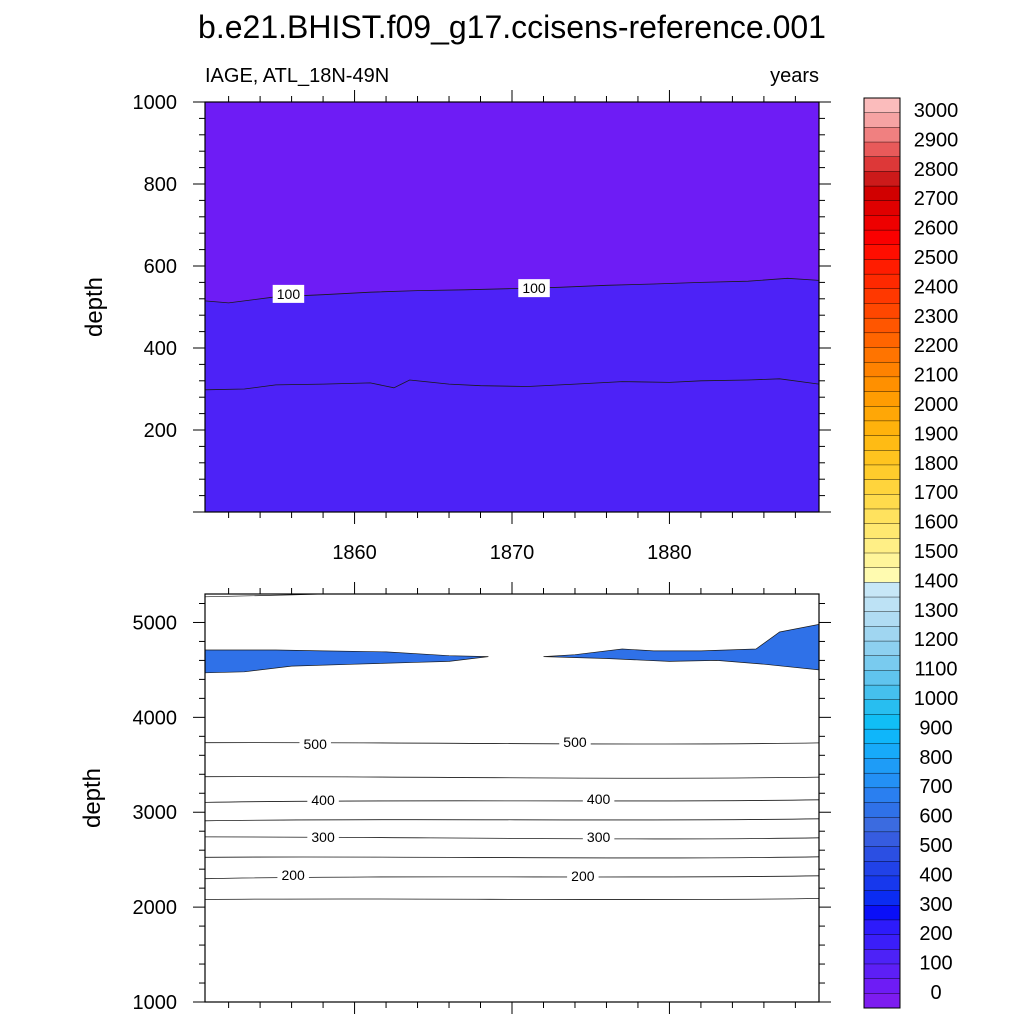 The height and width of the screenshot is (1024, 1024). What do you see at coordinates (935, 817) in the screenshot?
I see `colorbar-label: 600` at bounding box center [935, 817].